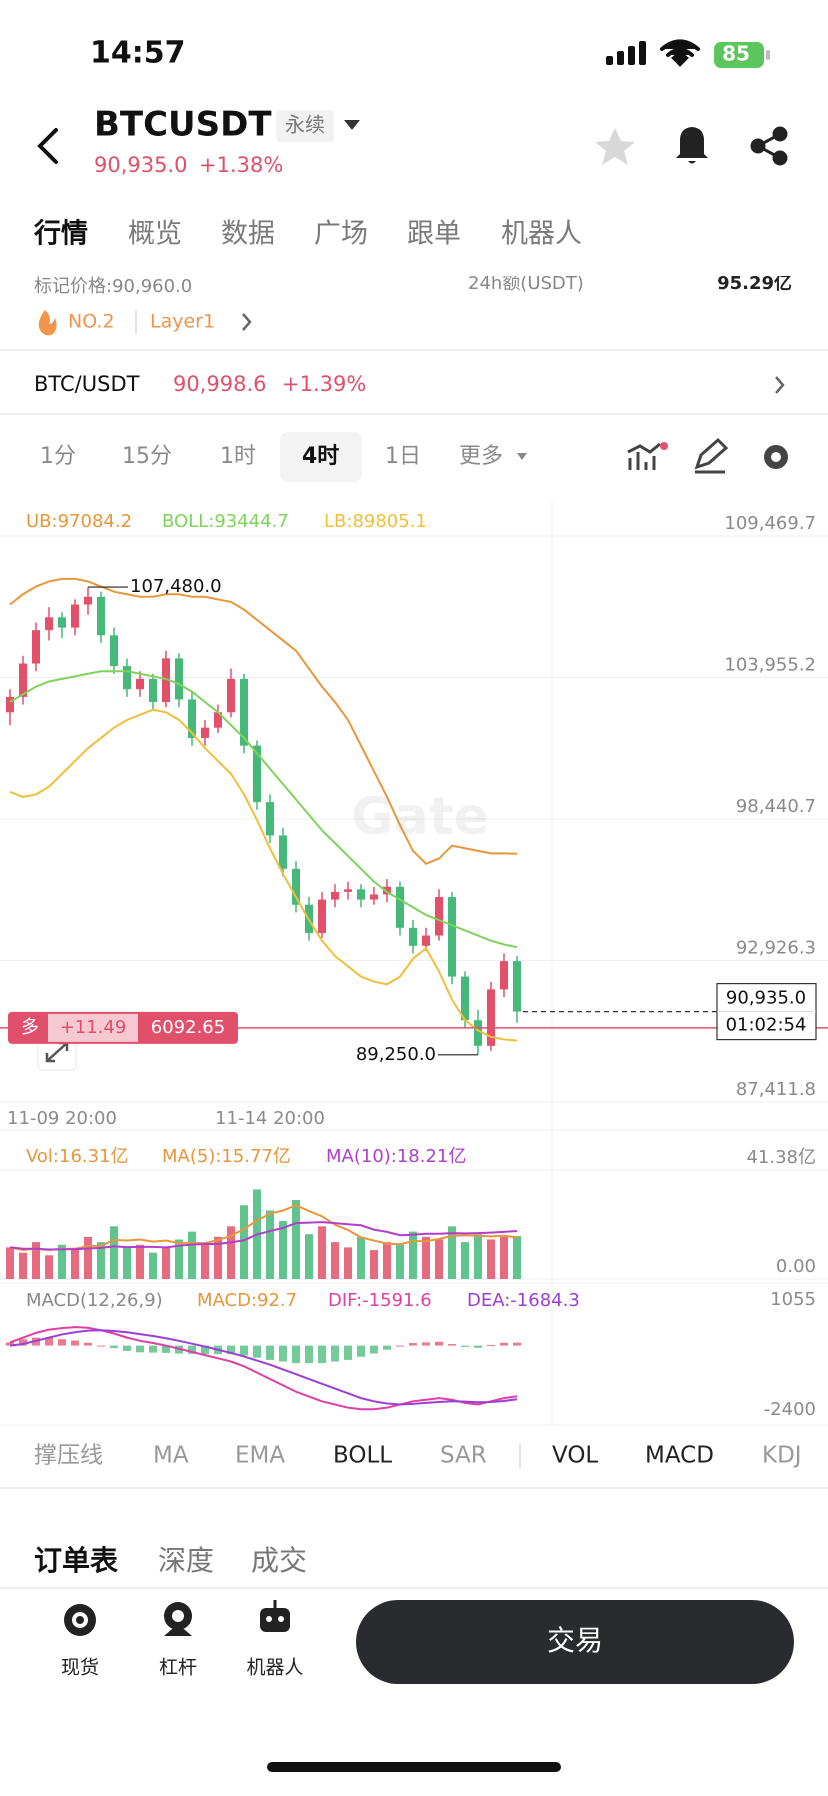 The width and height of the screenshot is (828, 1796). Describe the element at coordinates (541, 234) in the screenshot. I see `tab: 机器人` at that location.